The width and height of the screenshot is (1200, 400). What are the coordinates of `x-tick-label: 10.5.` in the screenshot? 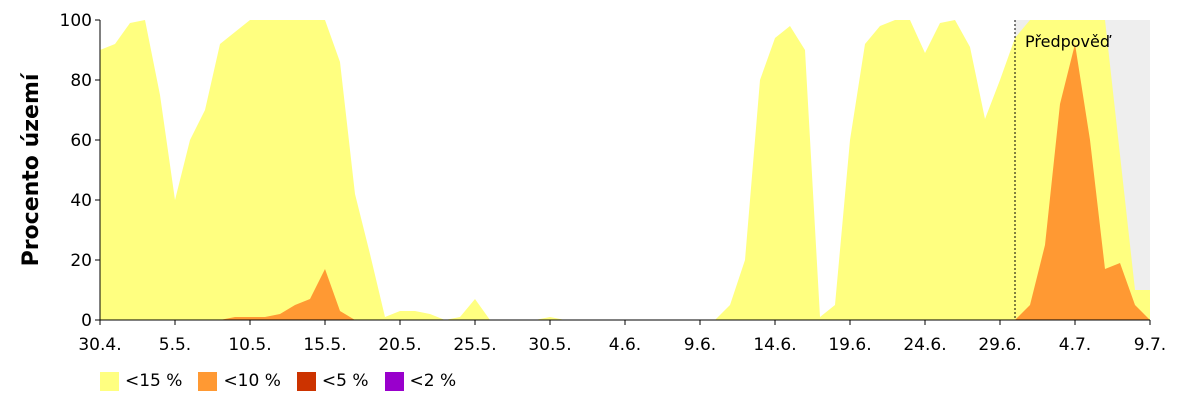 It's located at (249, 345).